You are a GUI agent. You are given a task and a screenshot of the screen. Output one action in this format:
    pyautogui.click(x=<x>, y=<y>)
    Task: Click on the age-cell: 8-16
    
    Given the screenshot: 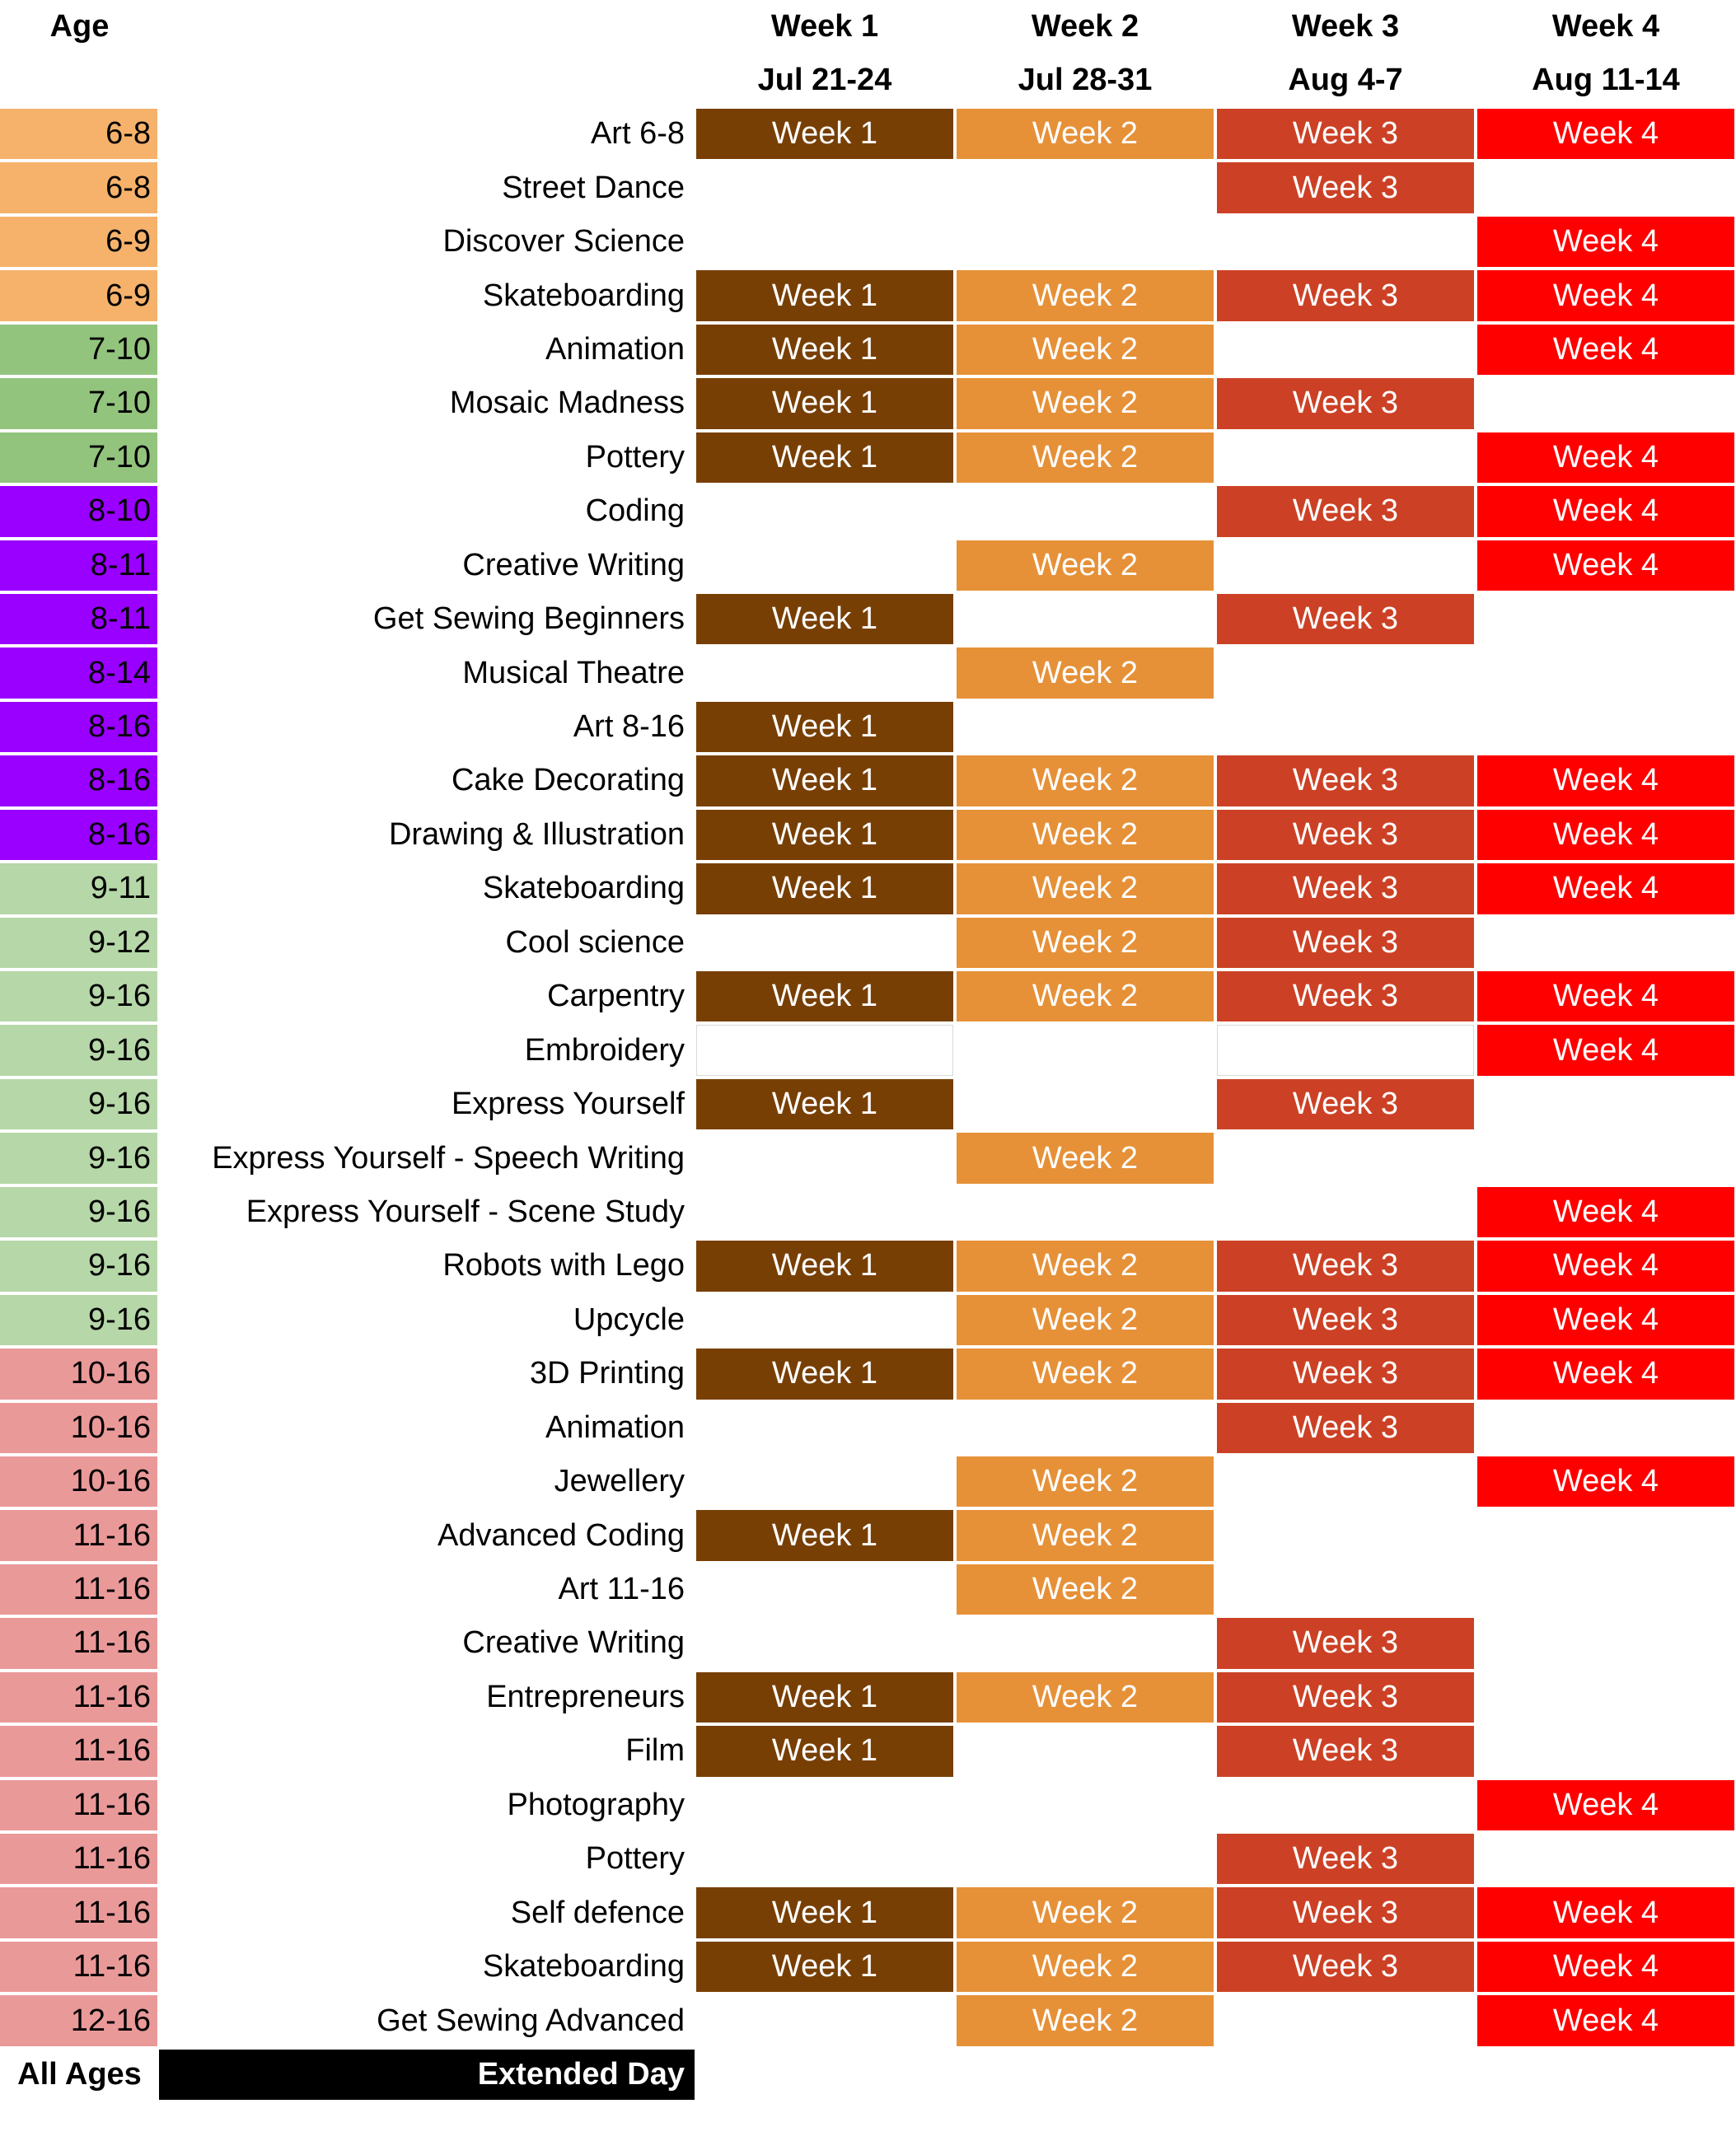 What is the action you would take?
    pyautogui.click(x=78, y=835)
    